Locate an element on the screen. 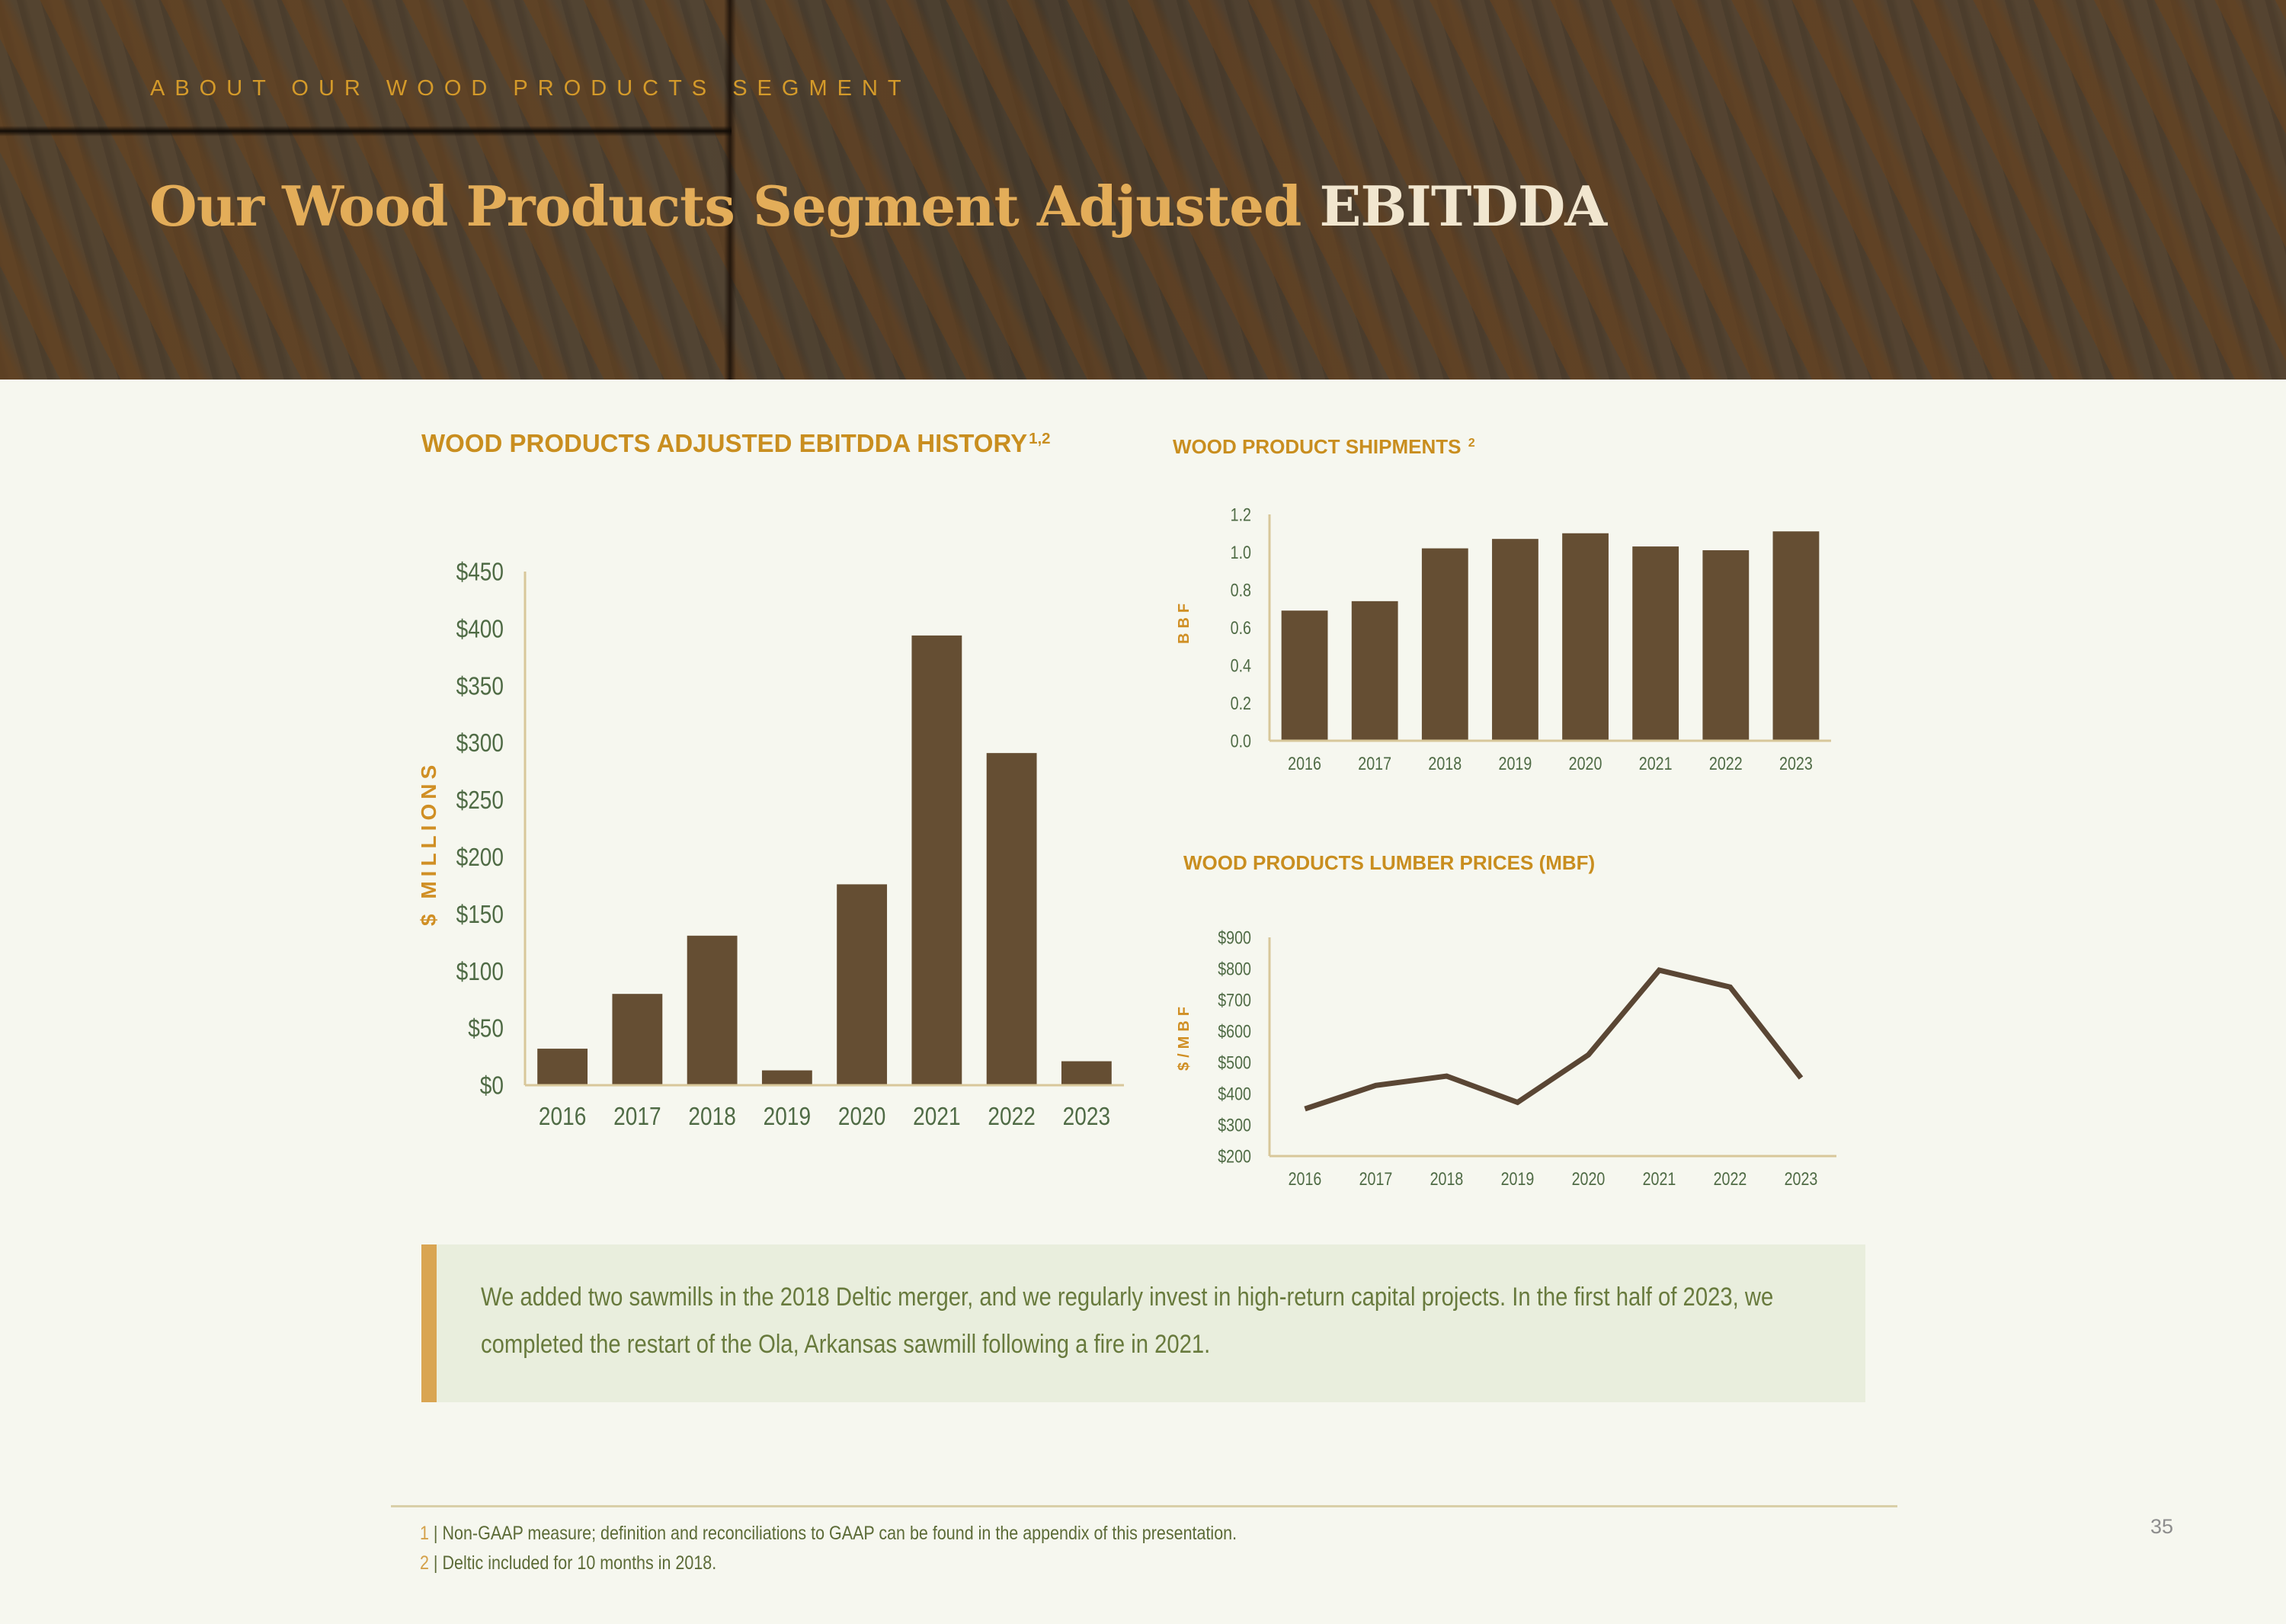  y-tick-label: $50 is located at coordinates (486, 1029).